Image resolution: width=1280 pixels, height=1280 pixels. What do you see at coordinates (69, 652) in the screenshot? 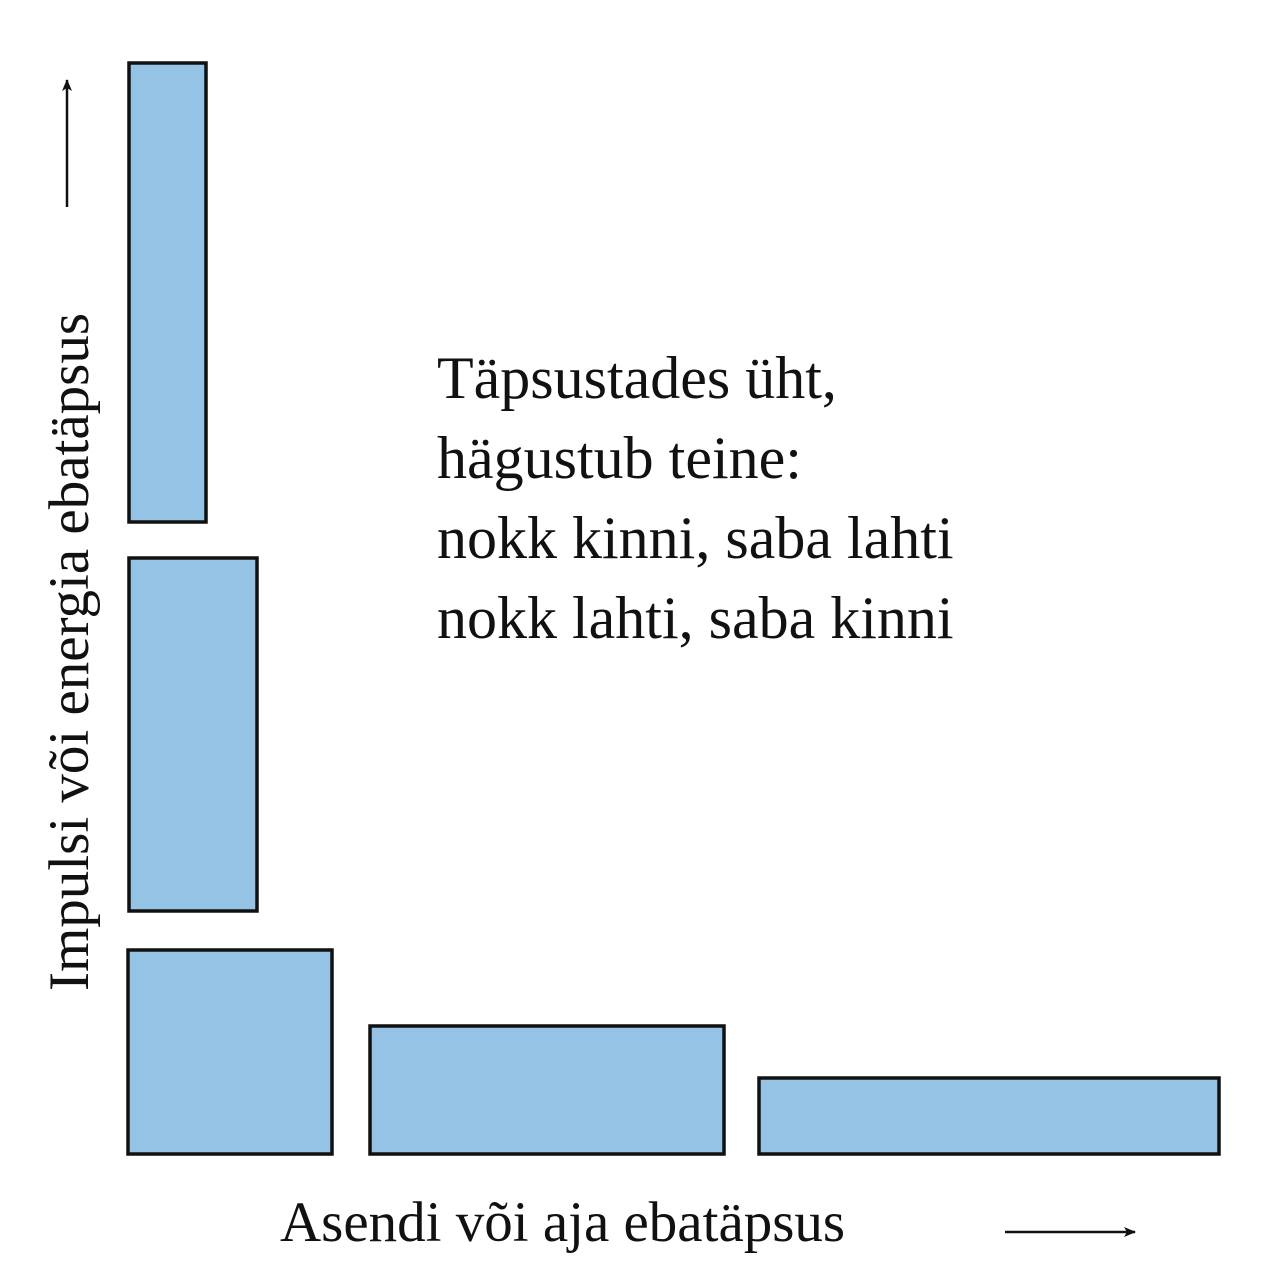
I see `y-axis-label: Impulsi või energia ebatäpsus` at bounding box center [69, 652].